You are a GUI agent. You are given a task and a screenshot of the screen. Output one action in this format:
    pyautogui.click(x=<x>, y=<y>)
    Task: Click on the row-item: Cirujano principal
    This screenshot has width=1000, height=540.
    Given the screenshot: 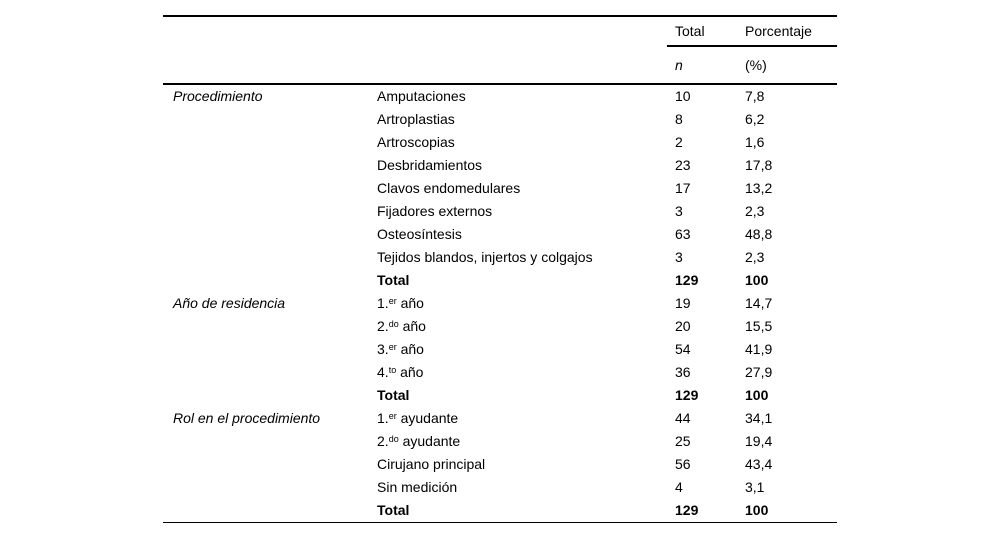 What is the action you would take?
    pyautogui.click(x=526, y=464)
    